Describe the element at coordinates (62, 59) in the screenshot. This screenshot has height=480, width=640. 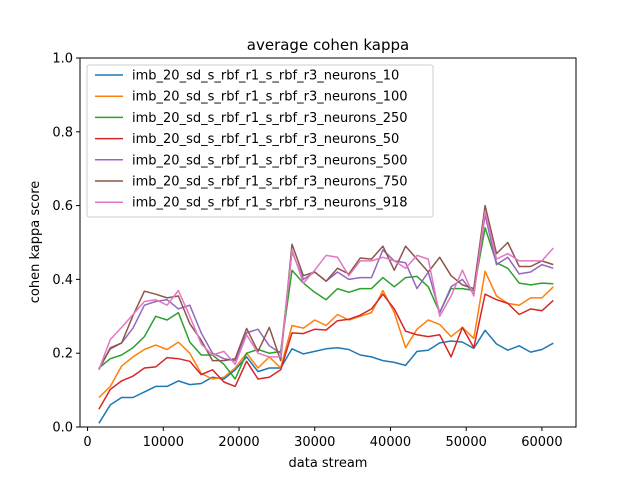
I see `y-tick-label: 1.0` at that location.